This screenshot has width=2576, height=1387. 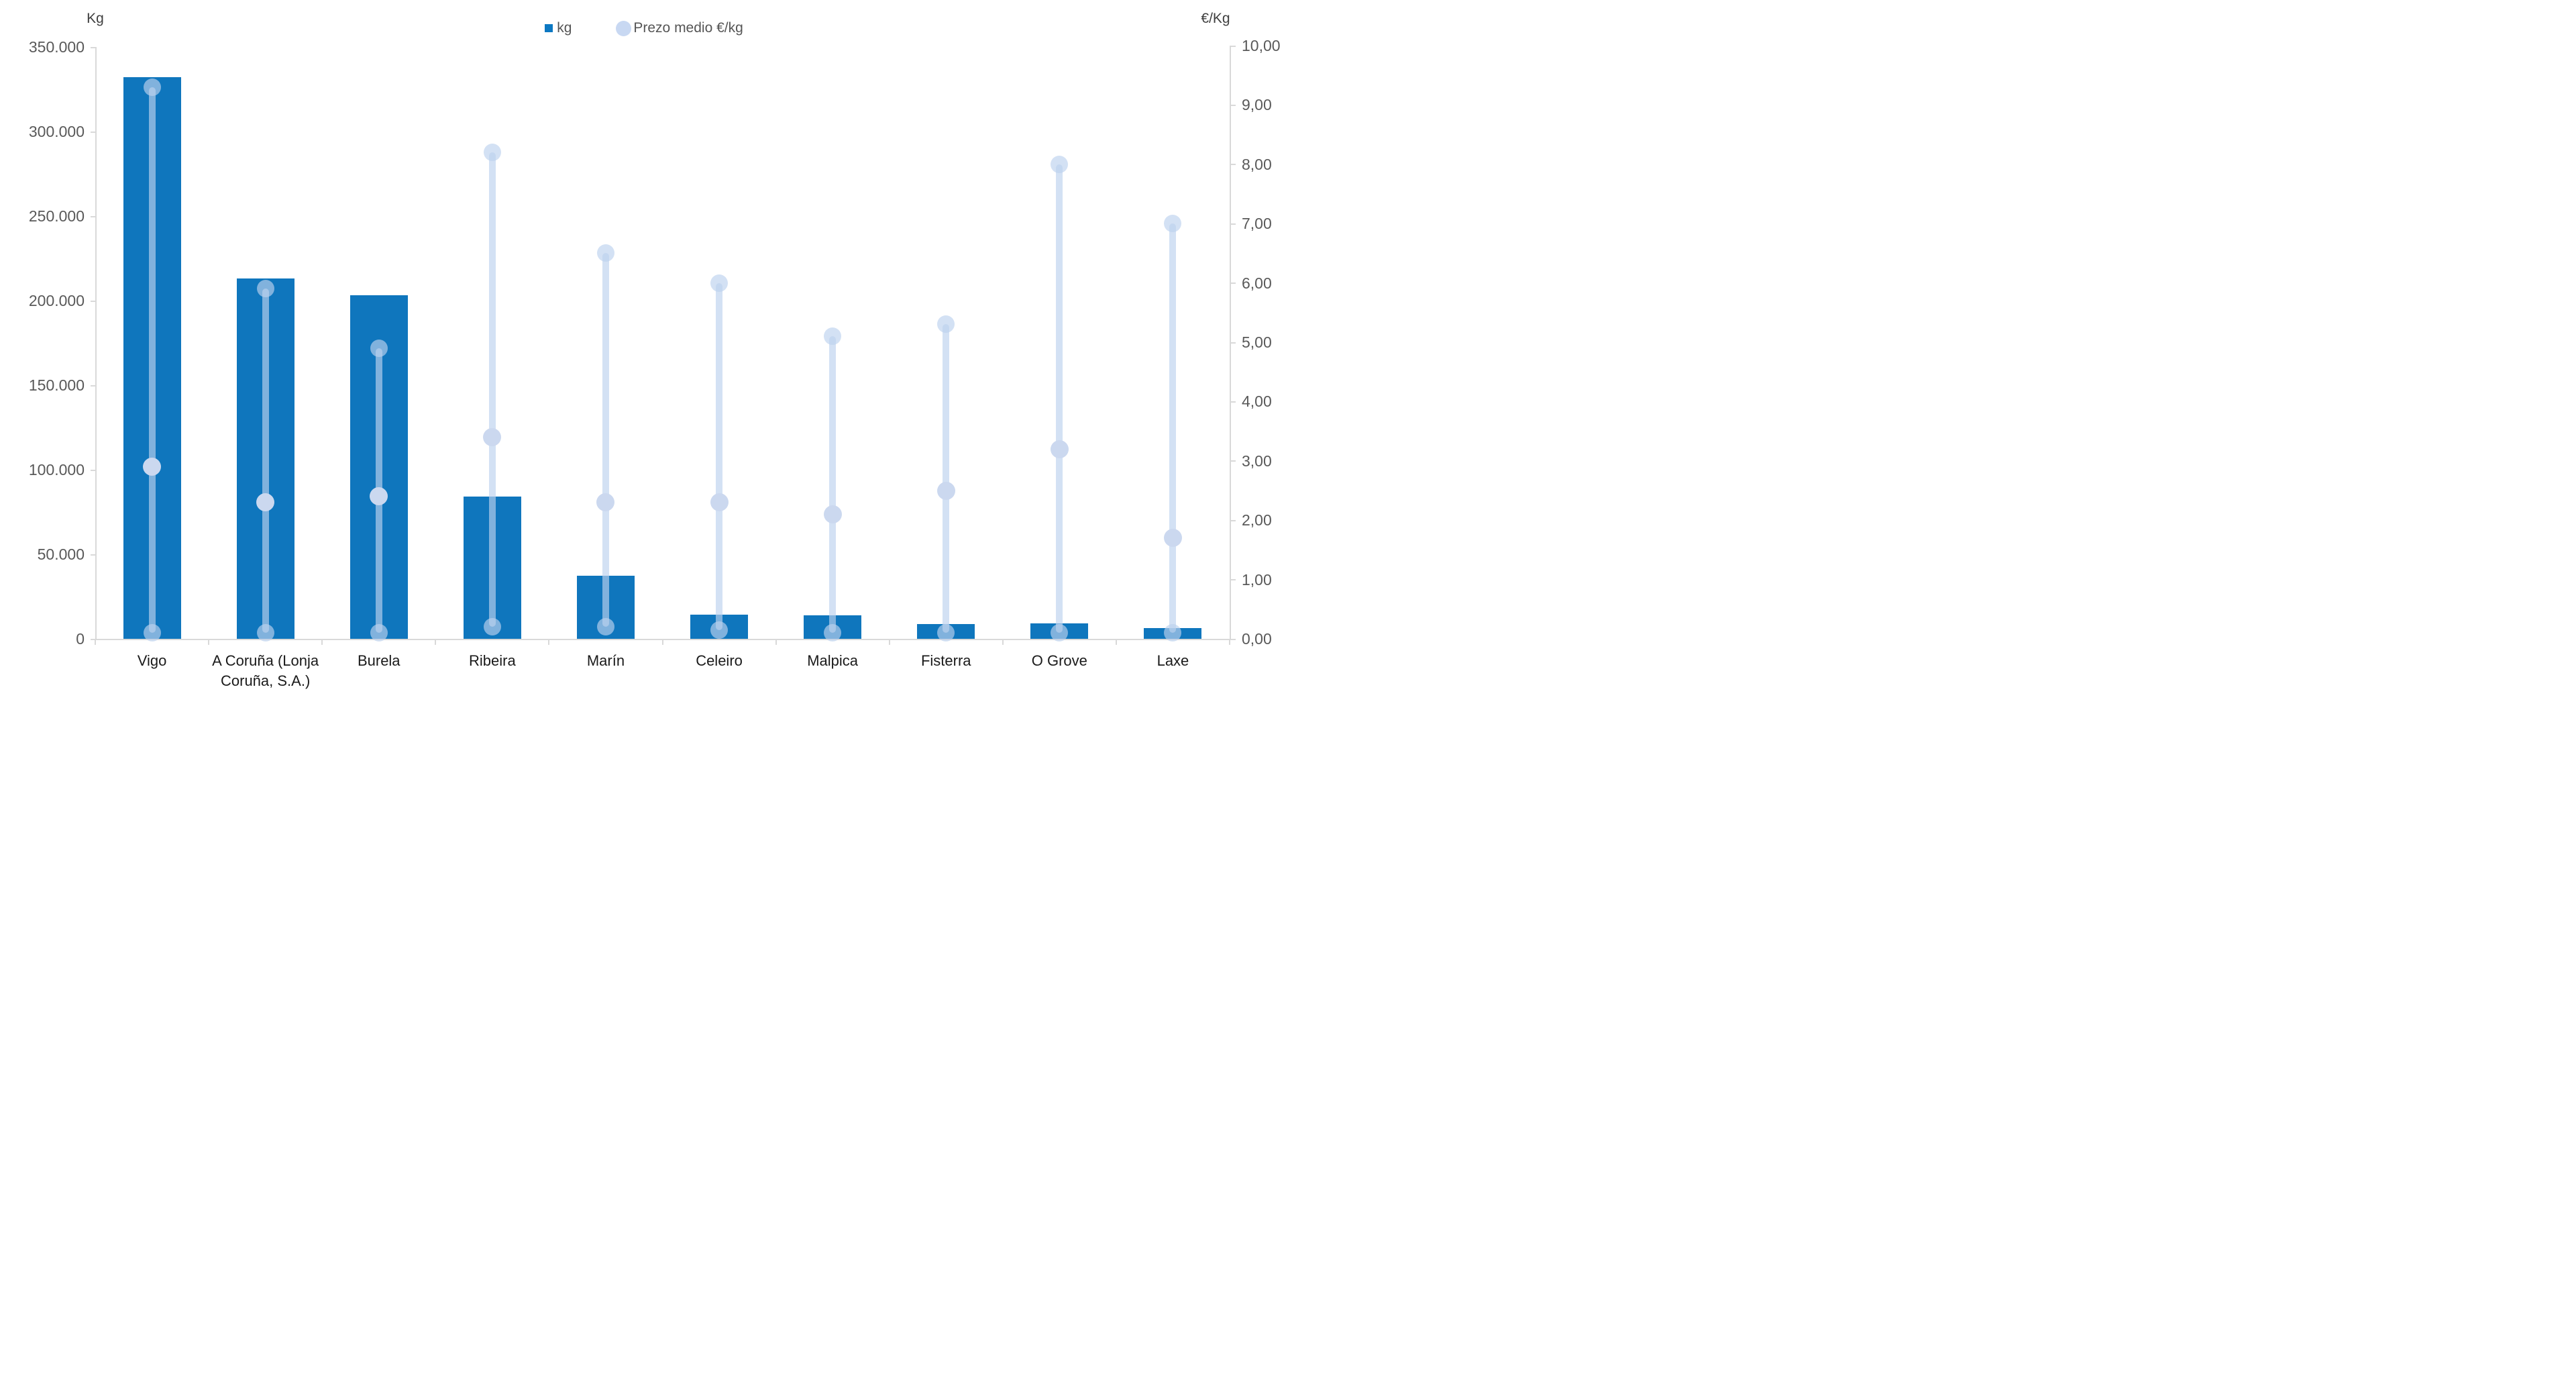 I want to click on y-tick-label-left: 150.000, so click(x=56, y=385).